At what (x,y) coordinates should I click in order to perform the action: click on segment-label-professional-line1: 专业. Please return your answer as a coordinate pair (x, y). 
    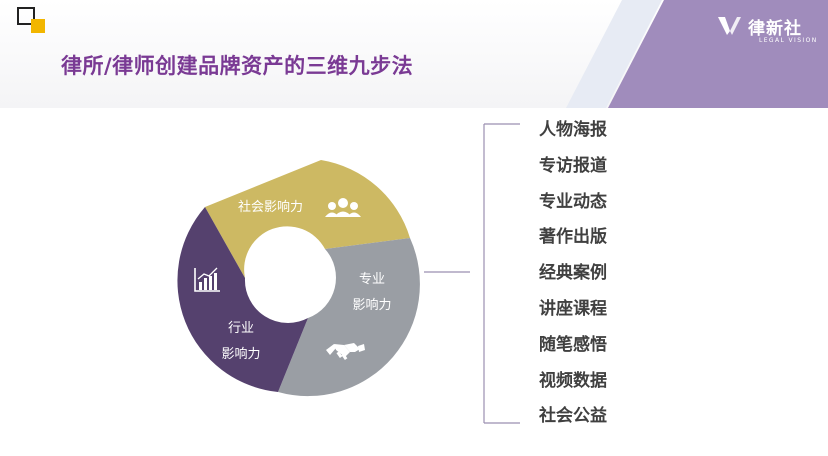
    Looking at the image, I should click on (371, 279).